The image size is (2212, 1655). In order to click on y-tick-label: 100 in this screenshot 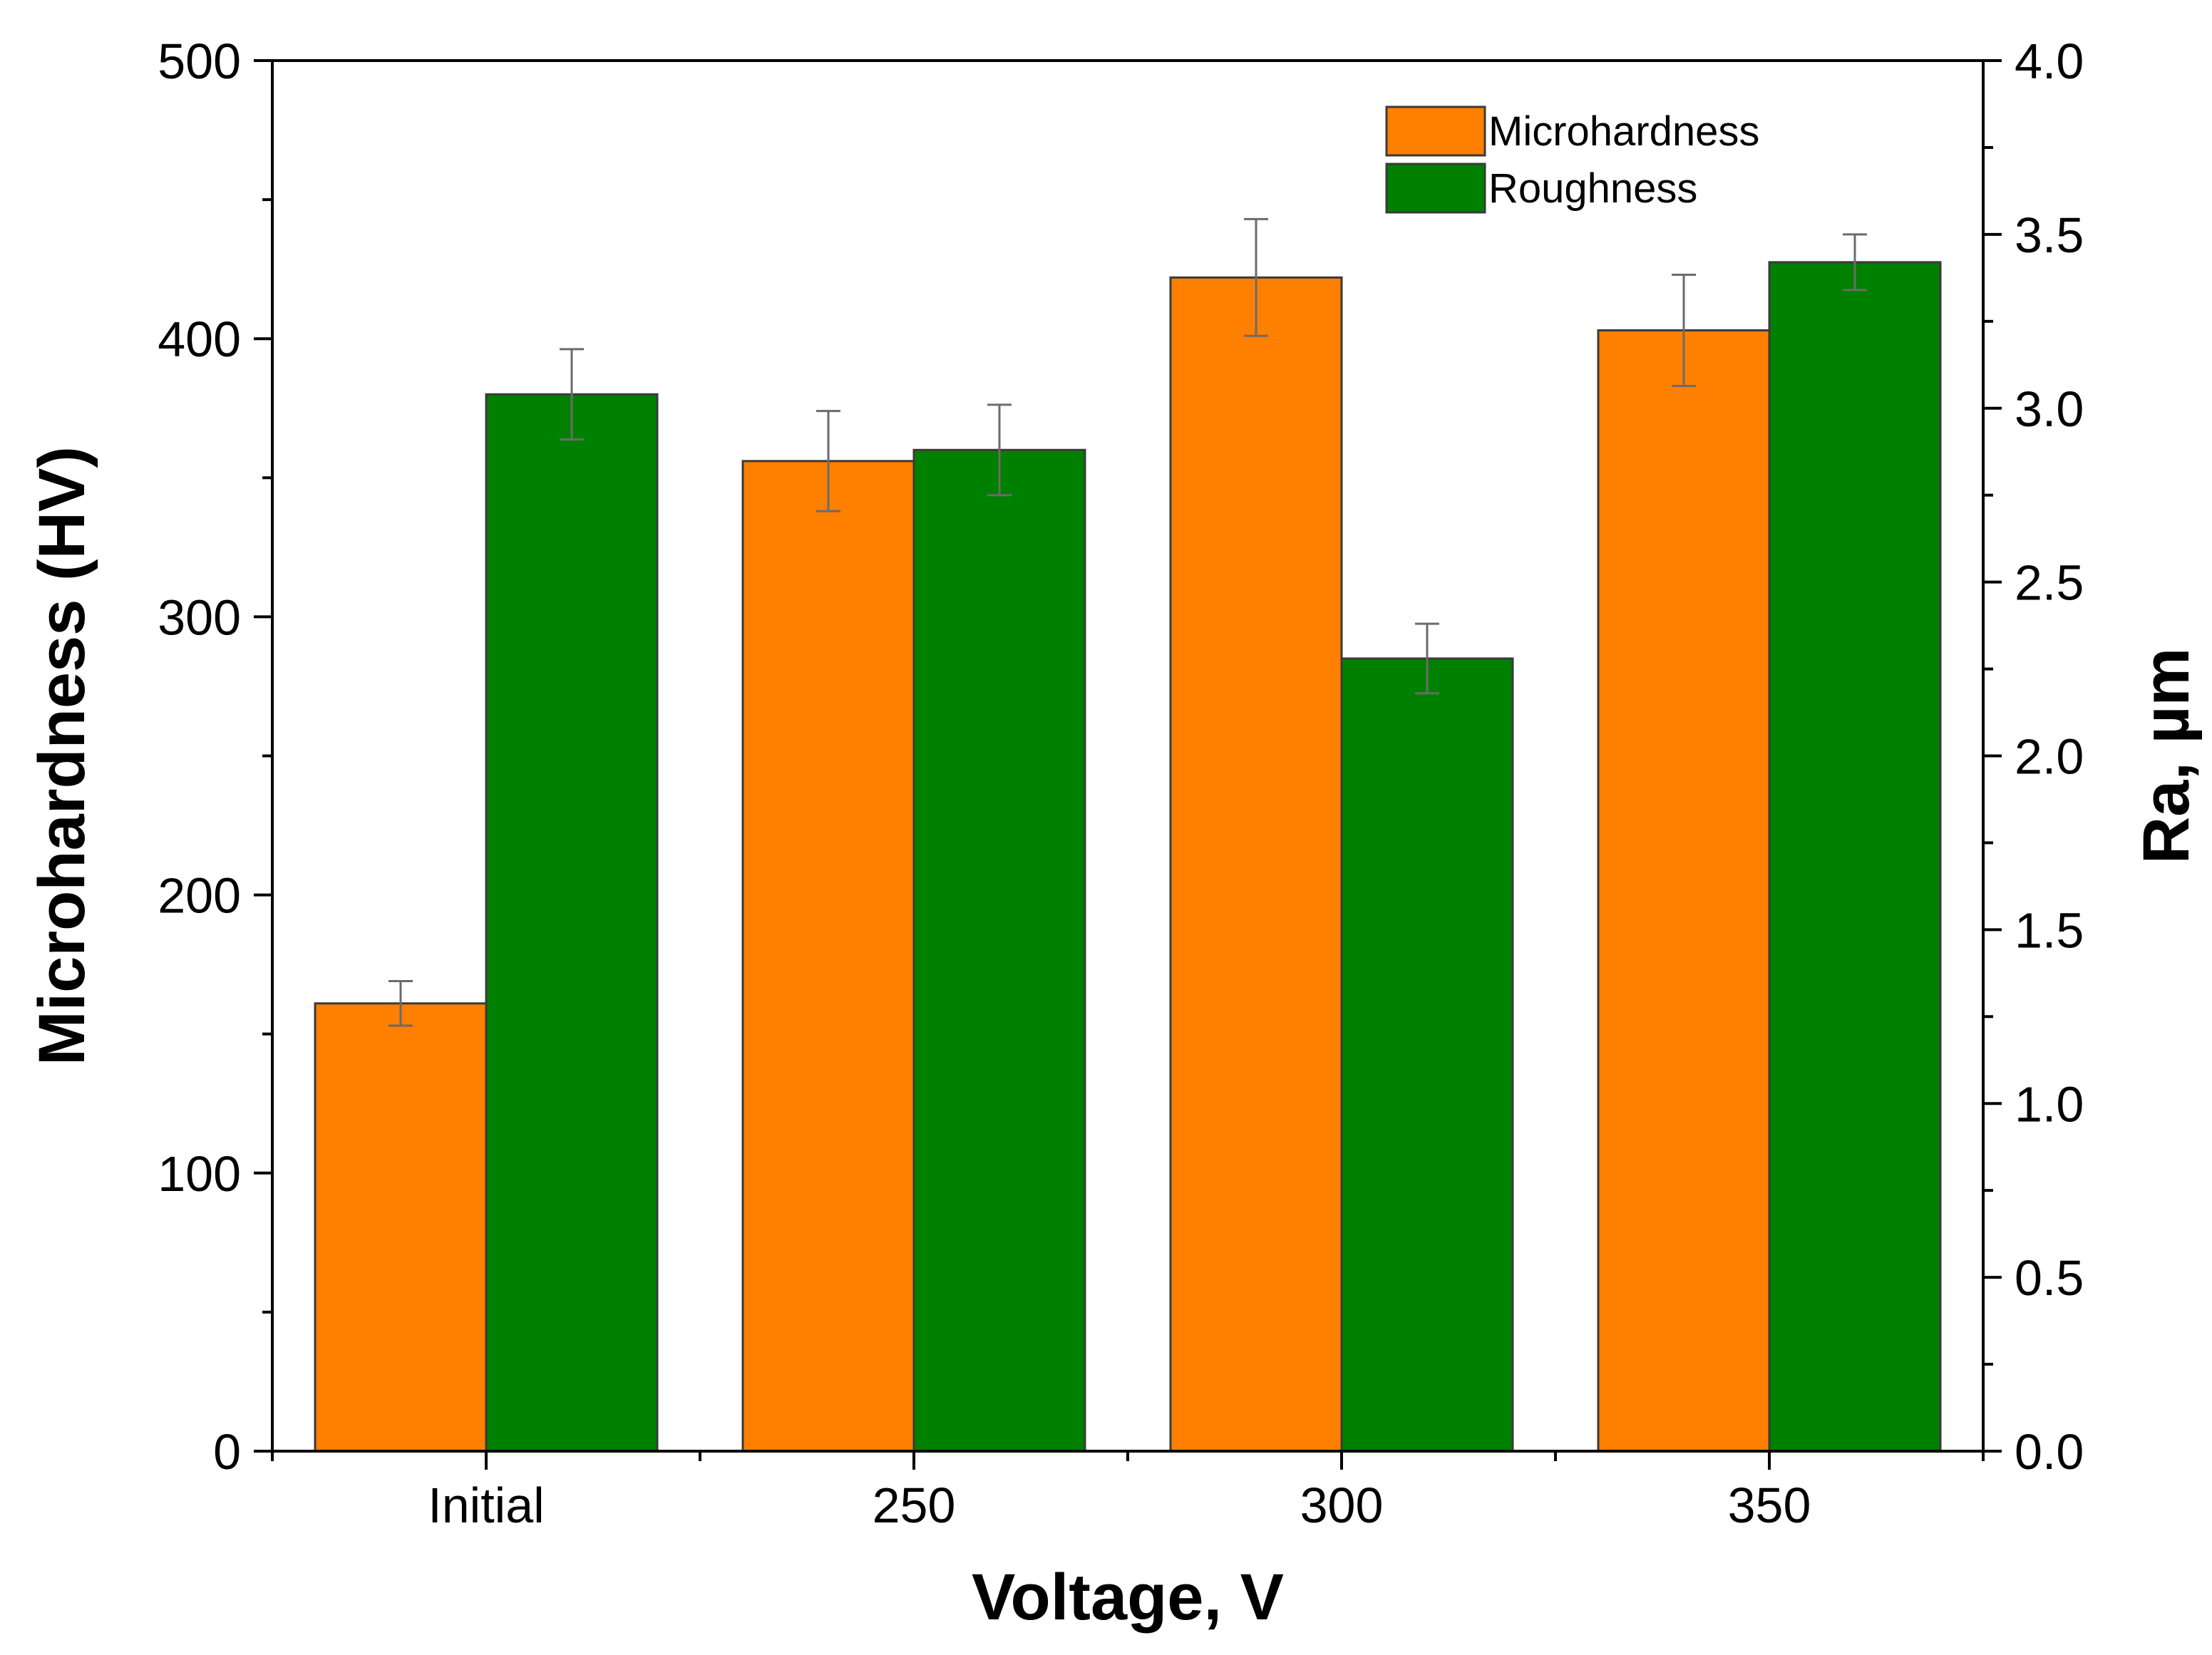, I will do `click(199, 1174)`.